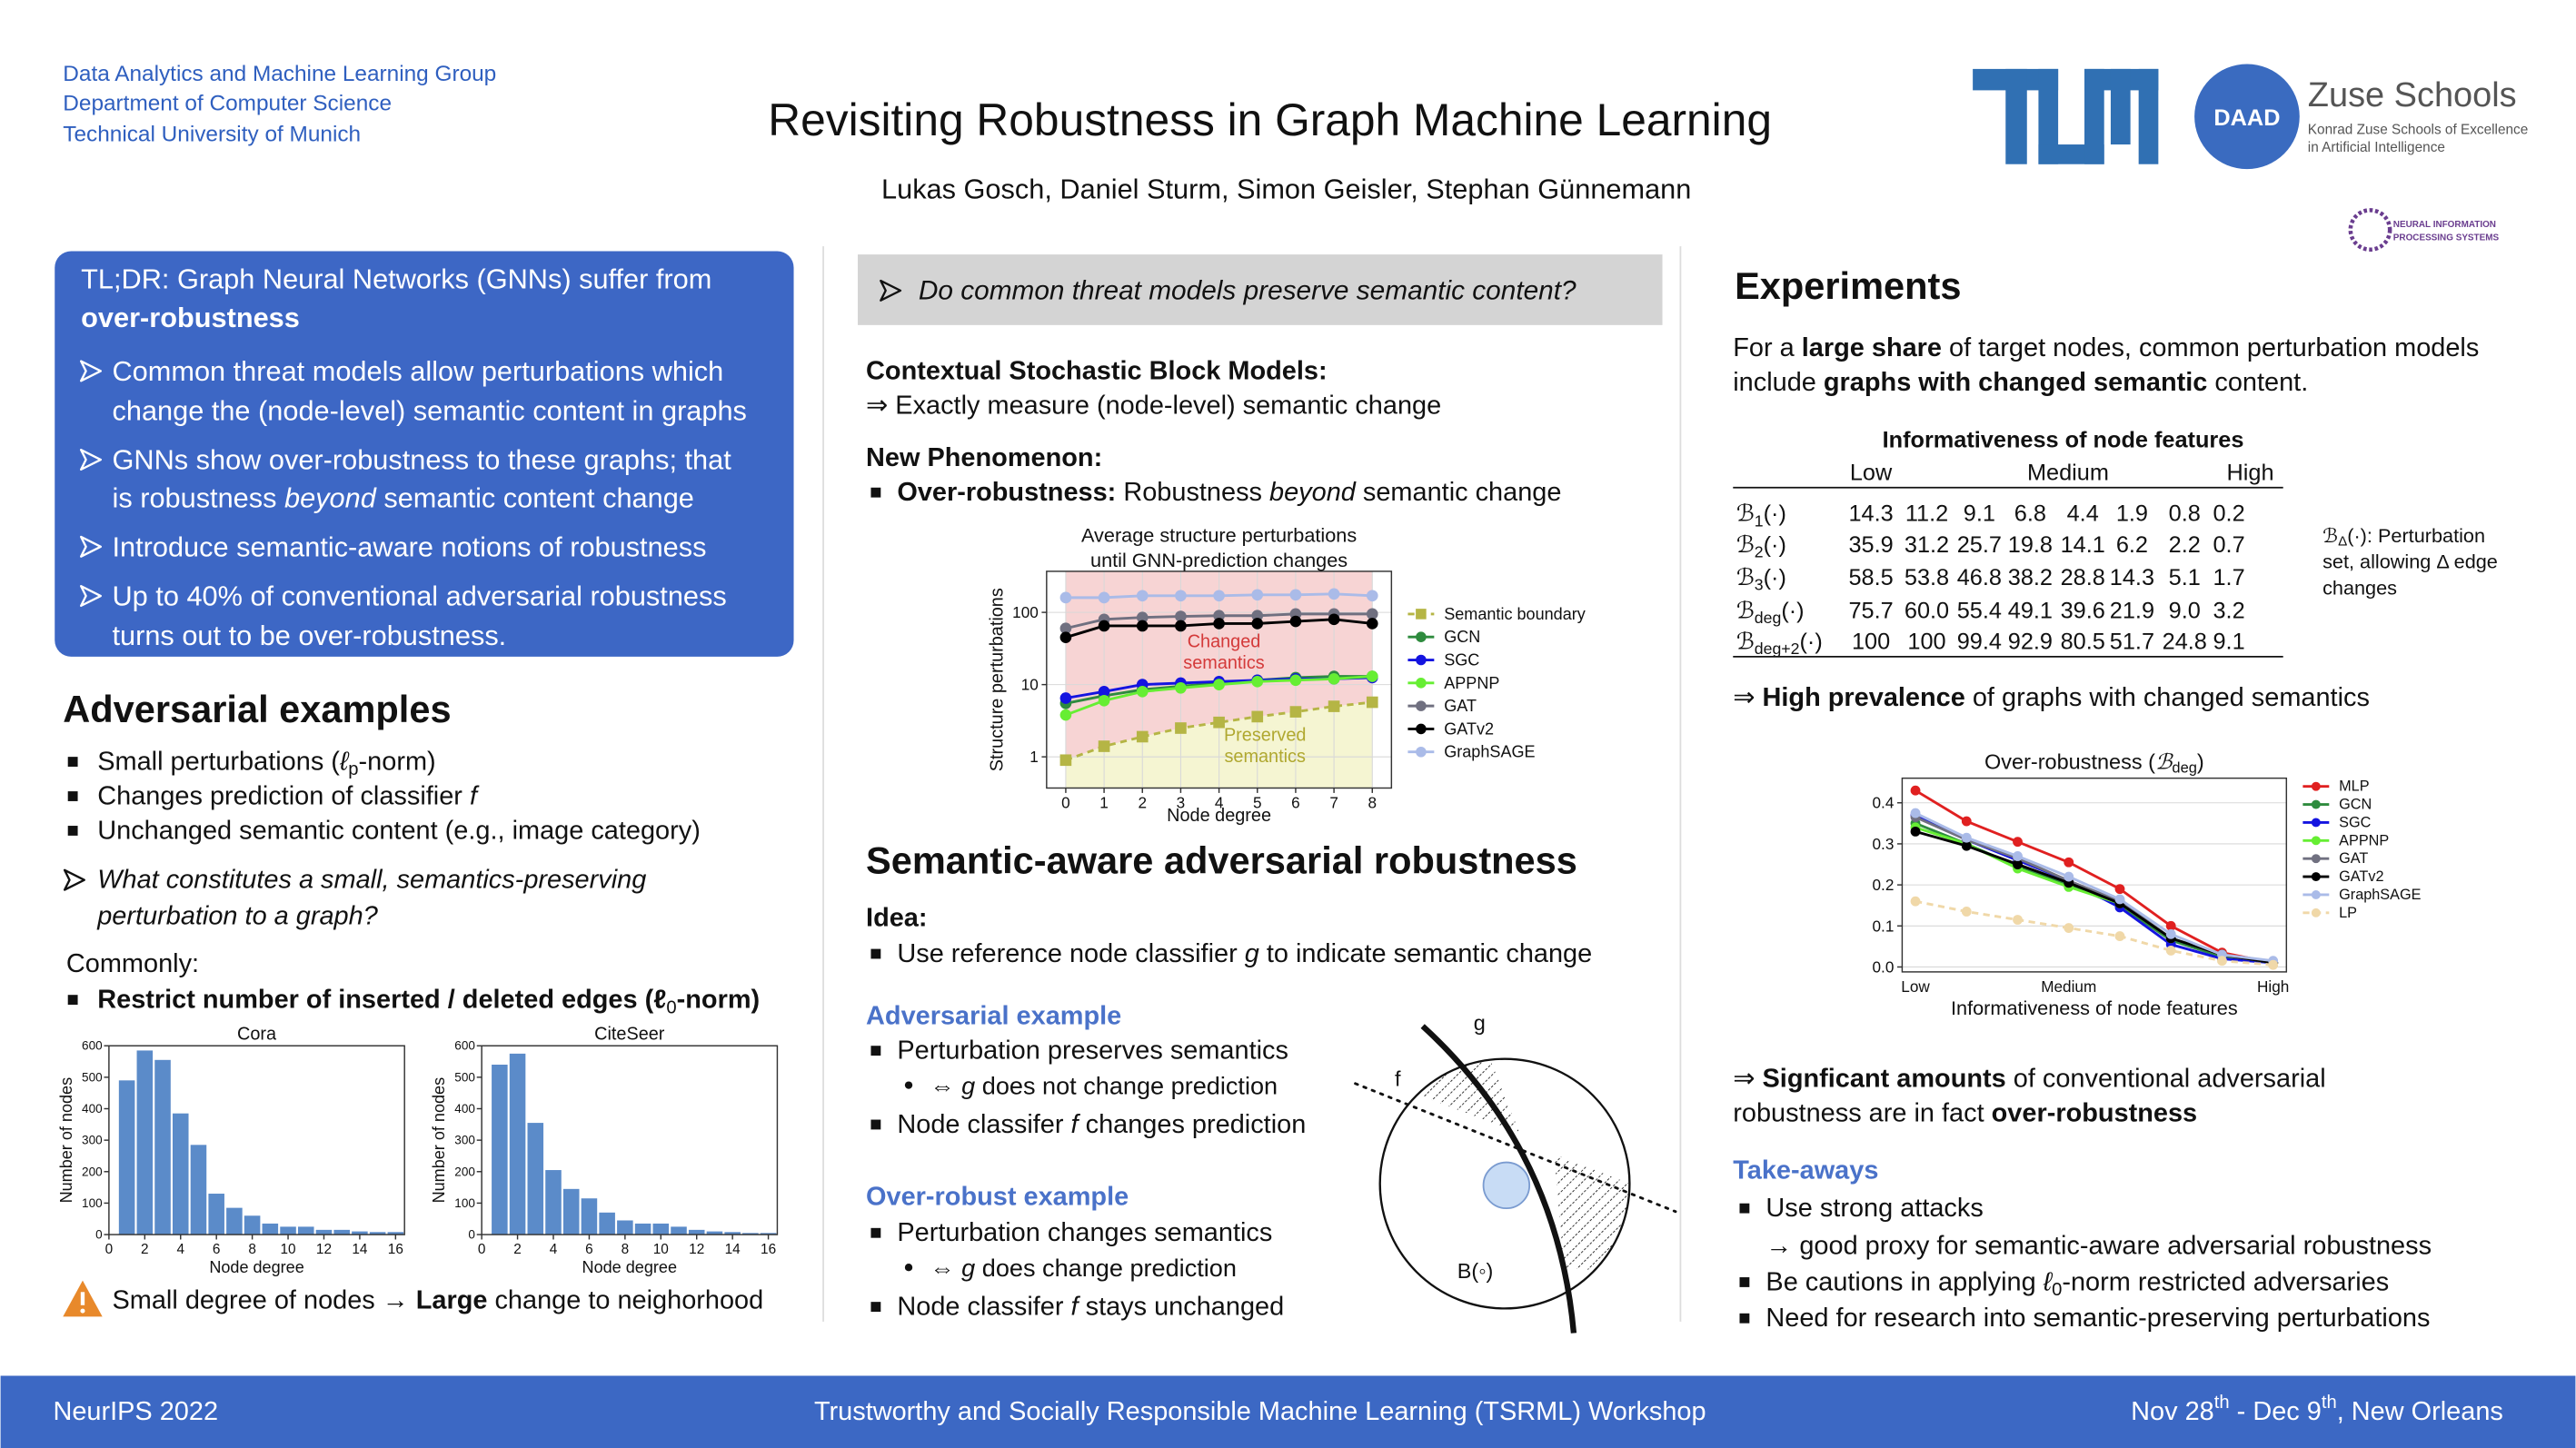 This screenshot has width=2576, height=1448. I want to click on text-run: stays unchanged, so click(1182, 1307).